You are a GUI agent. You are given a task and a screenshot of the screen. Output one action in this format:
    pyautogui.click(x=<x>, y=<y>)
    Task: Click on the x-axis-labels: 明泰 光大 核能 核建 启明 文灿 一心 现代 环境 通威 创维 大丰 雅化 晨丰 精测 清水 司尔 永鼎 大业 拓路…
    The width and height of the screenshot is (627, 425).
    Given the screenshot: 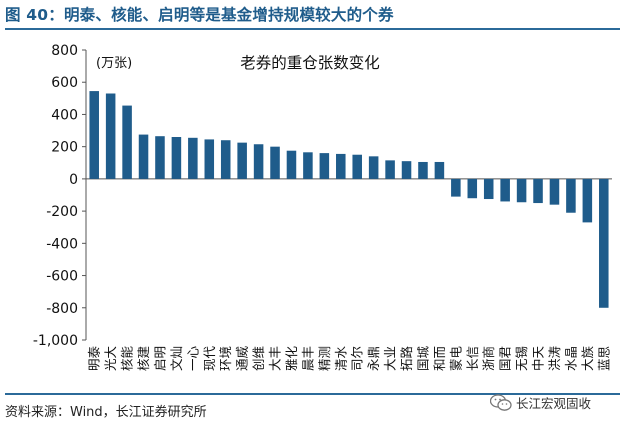 What is the action you would take?
    pyautogui.click(x=349, y=359)
    